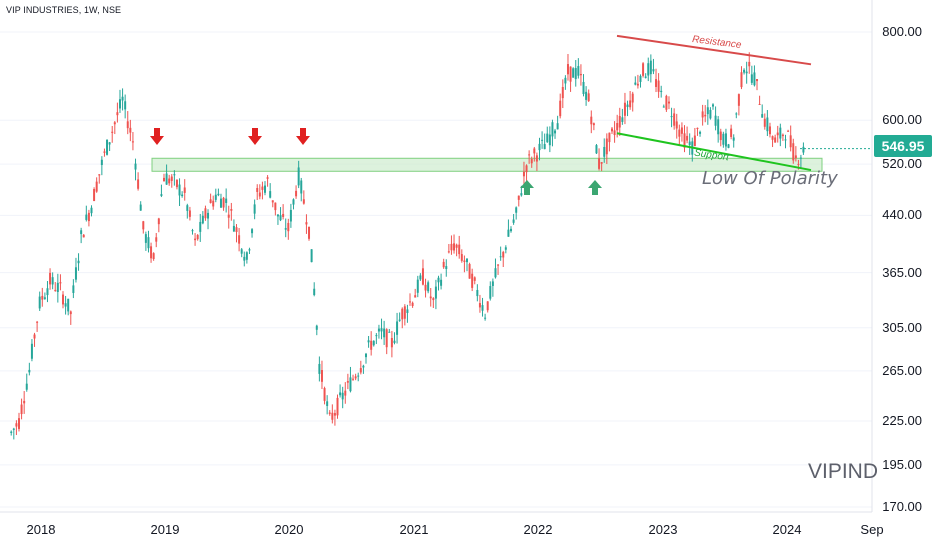  Describe the element at coordinates (64, 10) in the screenshot. I see `chart-header: VIP INDUSTRIES, 1W, NSE` at that location.